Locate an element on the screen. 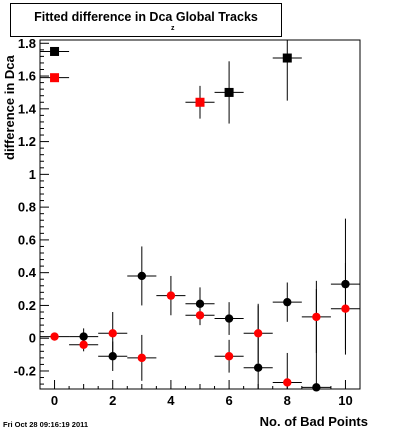  chart-title-box: Fitted difference in Dca Global Tracks z is located at coordinates (146, 20).